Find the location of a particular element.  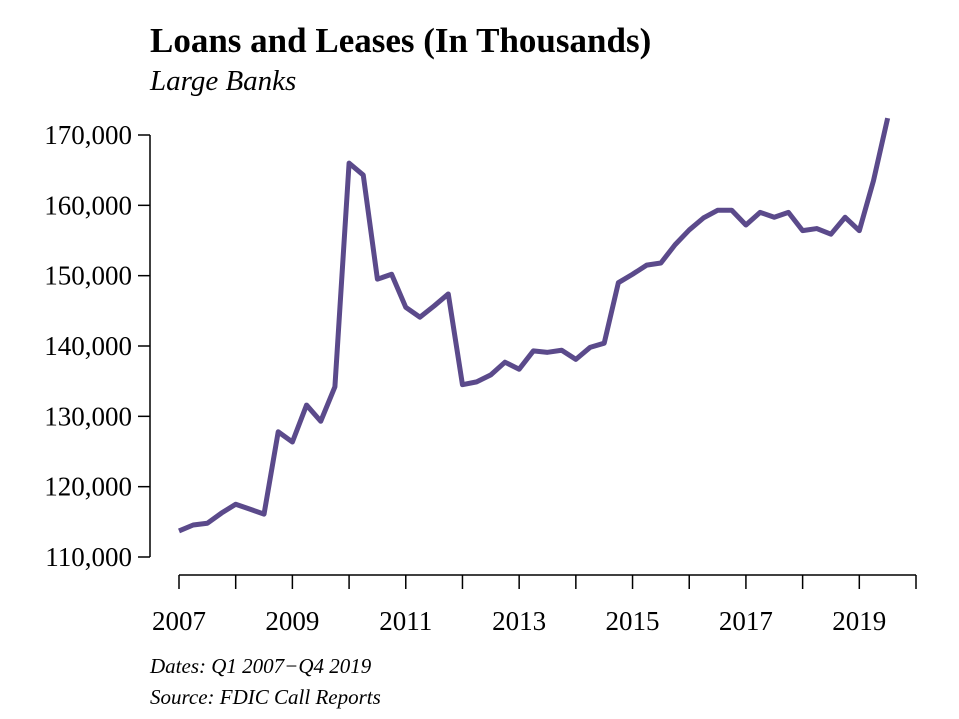

x-tick-label: 2019 is located at coordinates (859, 621).